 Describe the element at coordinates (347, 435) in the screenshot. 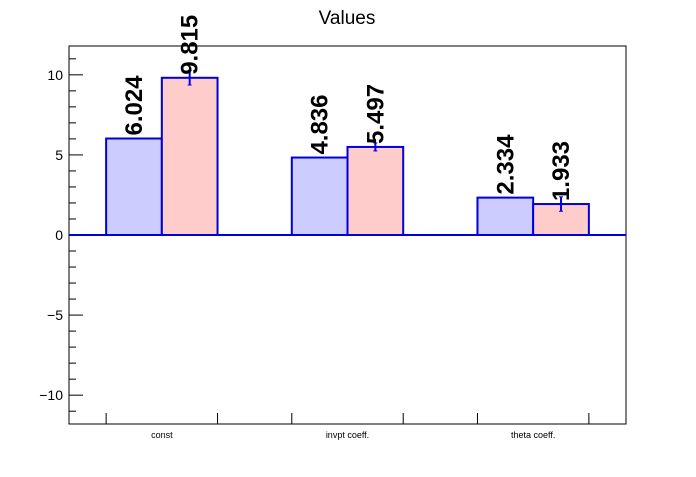

I see `x-category-label: invpt coeff.` at that location.